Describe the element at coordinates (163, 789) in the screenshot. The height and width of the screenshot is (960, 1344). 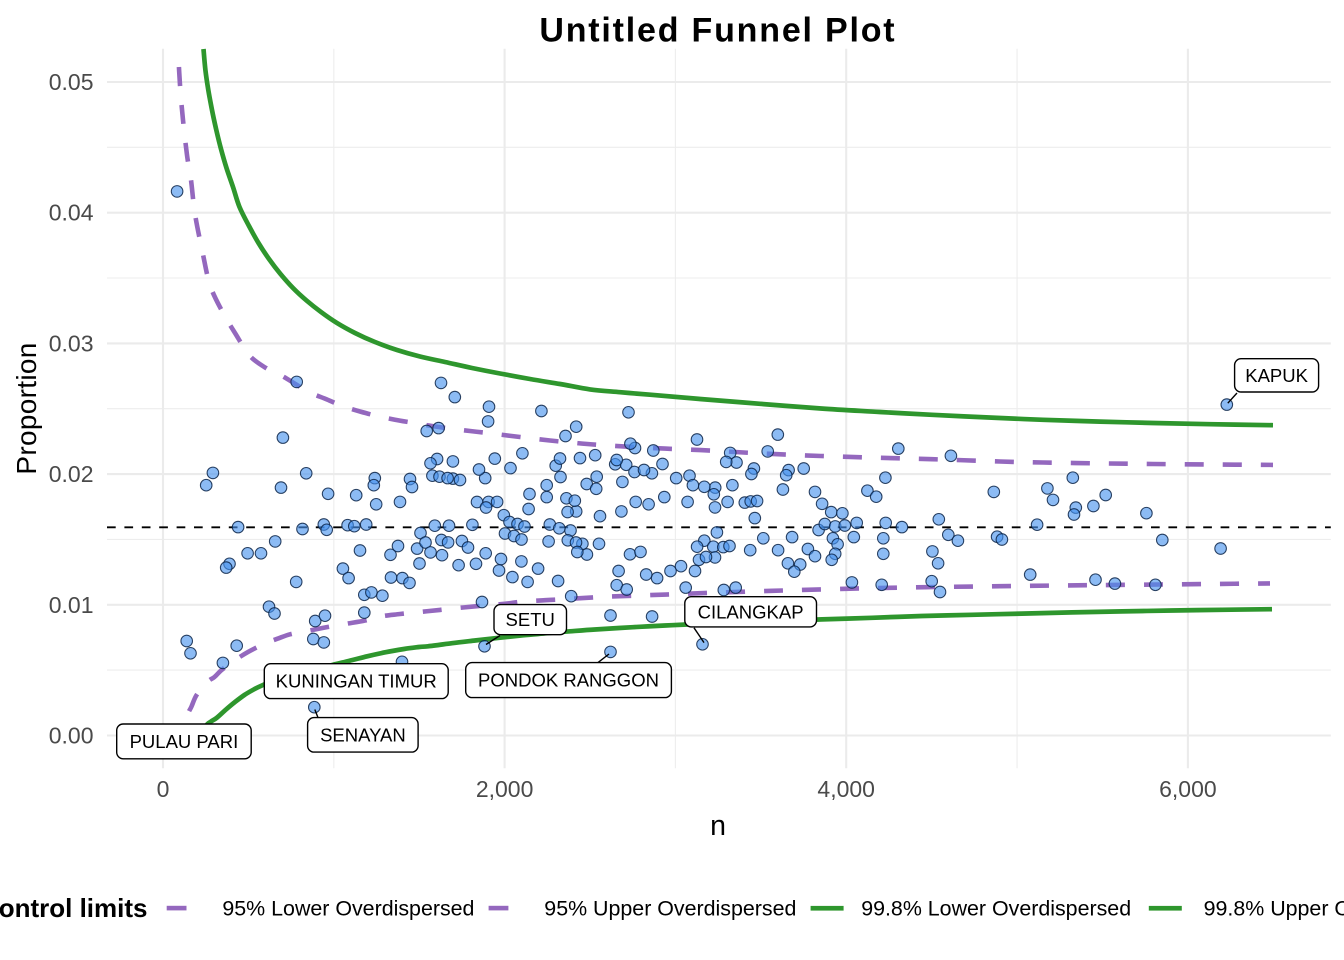
I see `svg-text: 0` at that location.